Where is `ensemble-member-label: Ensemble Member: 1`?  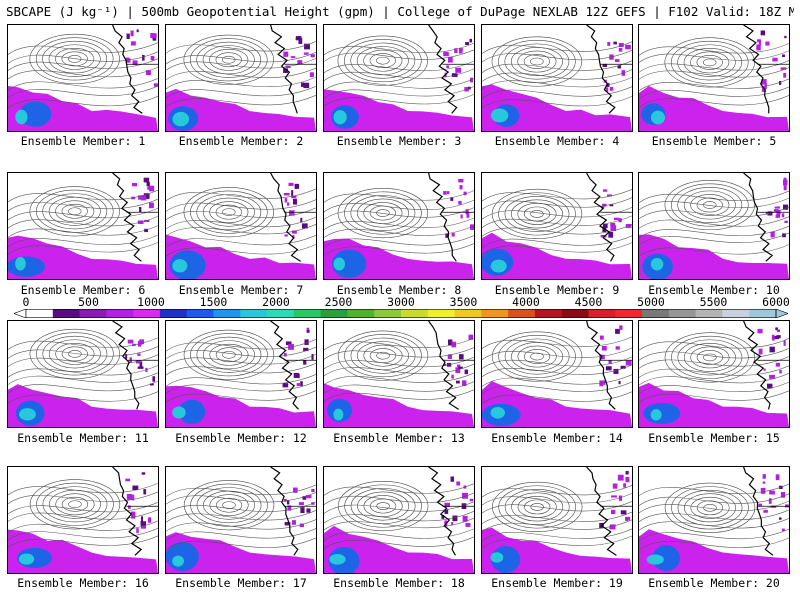 ensemble-member-label: Ensemble Member: 1 is located at coordinates (83, 141).